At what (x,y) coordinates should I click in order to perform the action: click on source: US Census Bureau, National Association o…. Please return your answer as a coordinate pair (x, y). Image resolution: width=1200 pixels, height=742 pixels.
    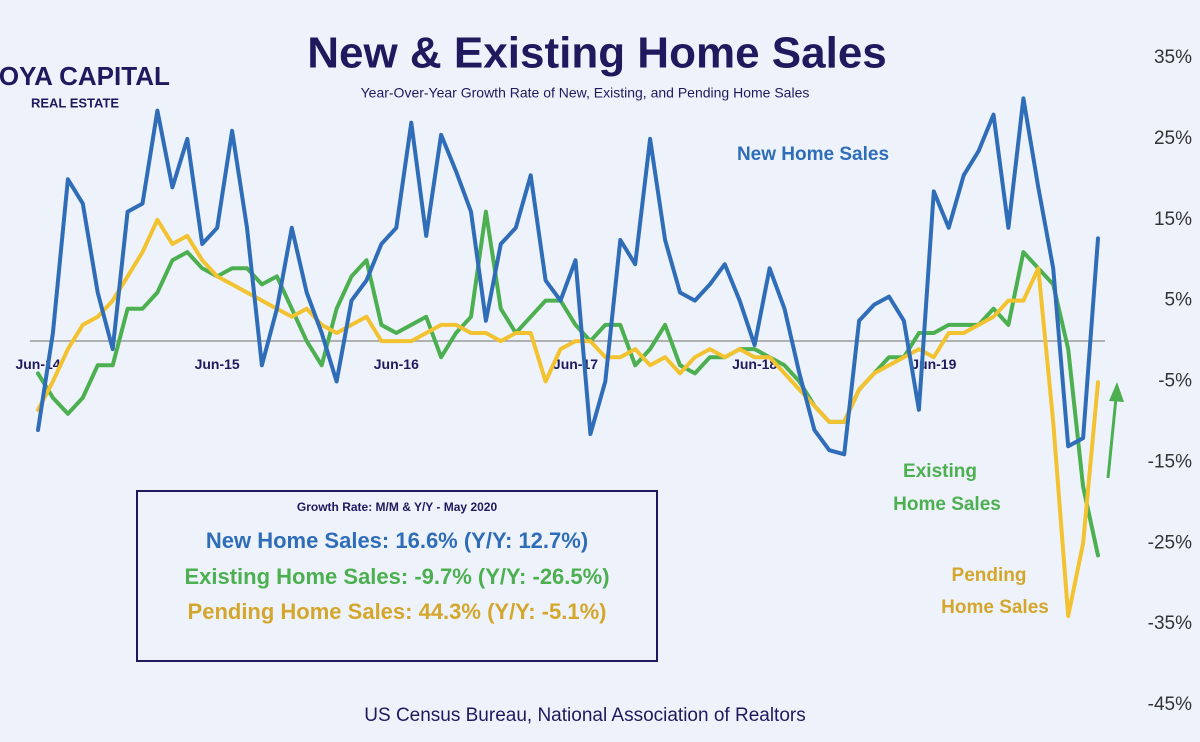
    Looking at the image, I should click on (584, 715).